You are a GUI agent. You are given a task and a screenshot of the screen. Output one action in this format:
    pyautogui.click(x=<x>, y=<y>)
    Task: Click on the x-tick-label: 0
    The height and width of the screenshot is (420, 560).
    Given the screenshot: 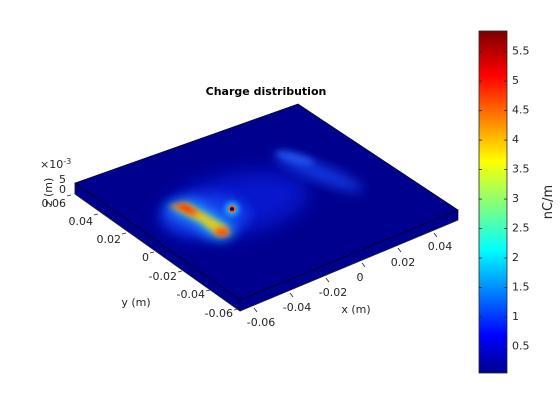 What is the action you would take?
    pyautogui.click(x=360, y=277)
    